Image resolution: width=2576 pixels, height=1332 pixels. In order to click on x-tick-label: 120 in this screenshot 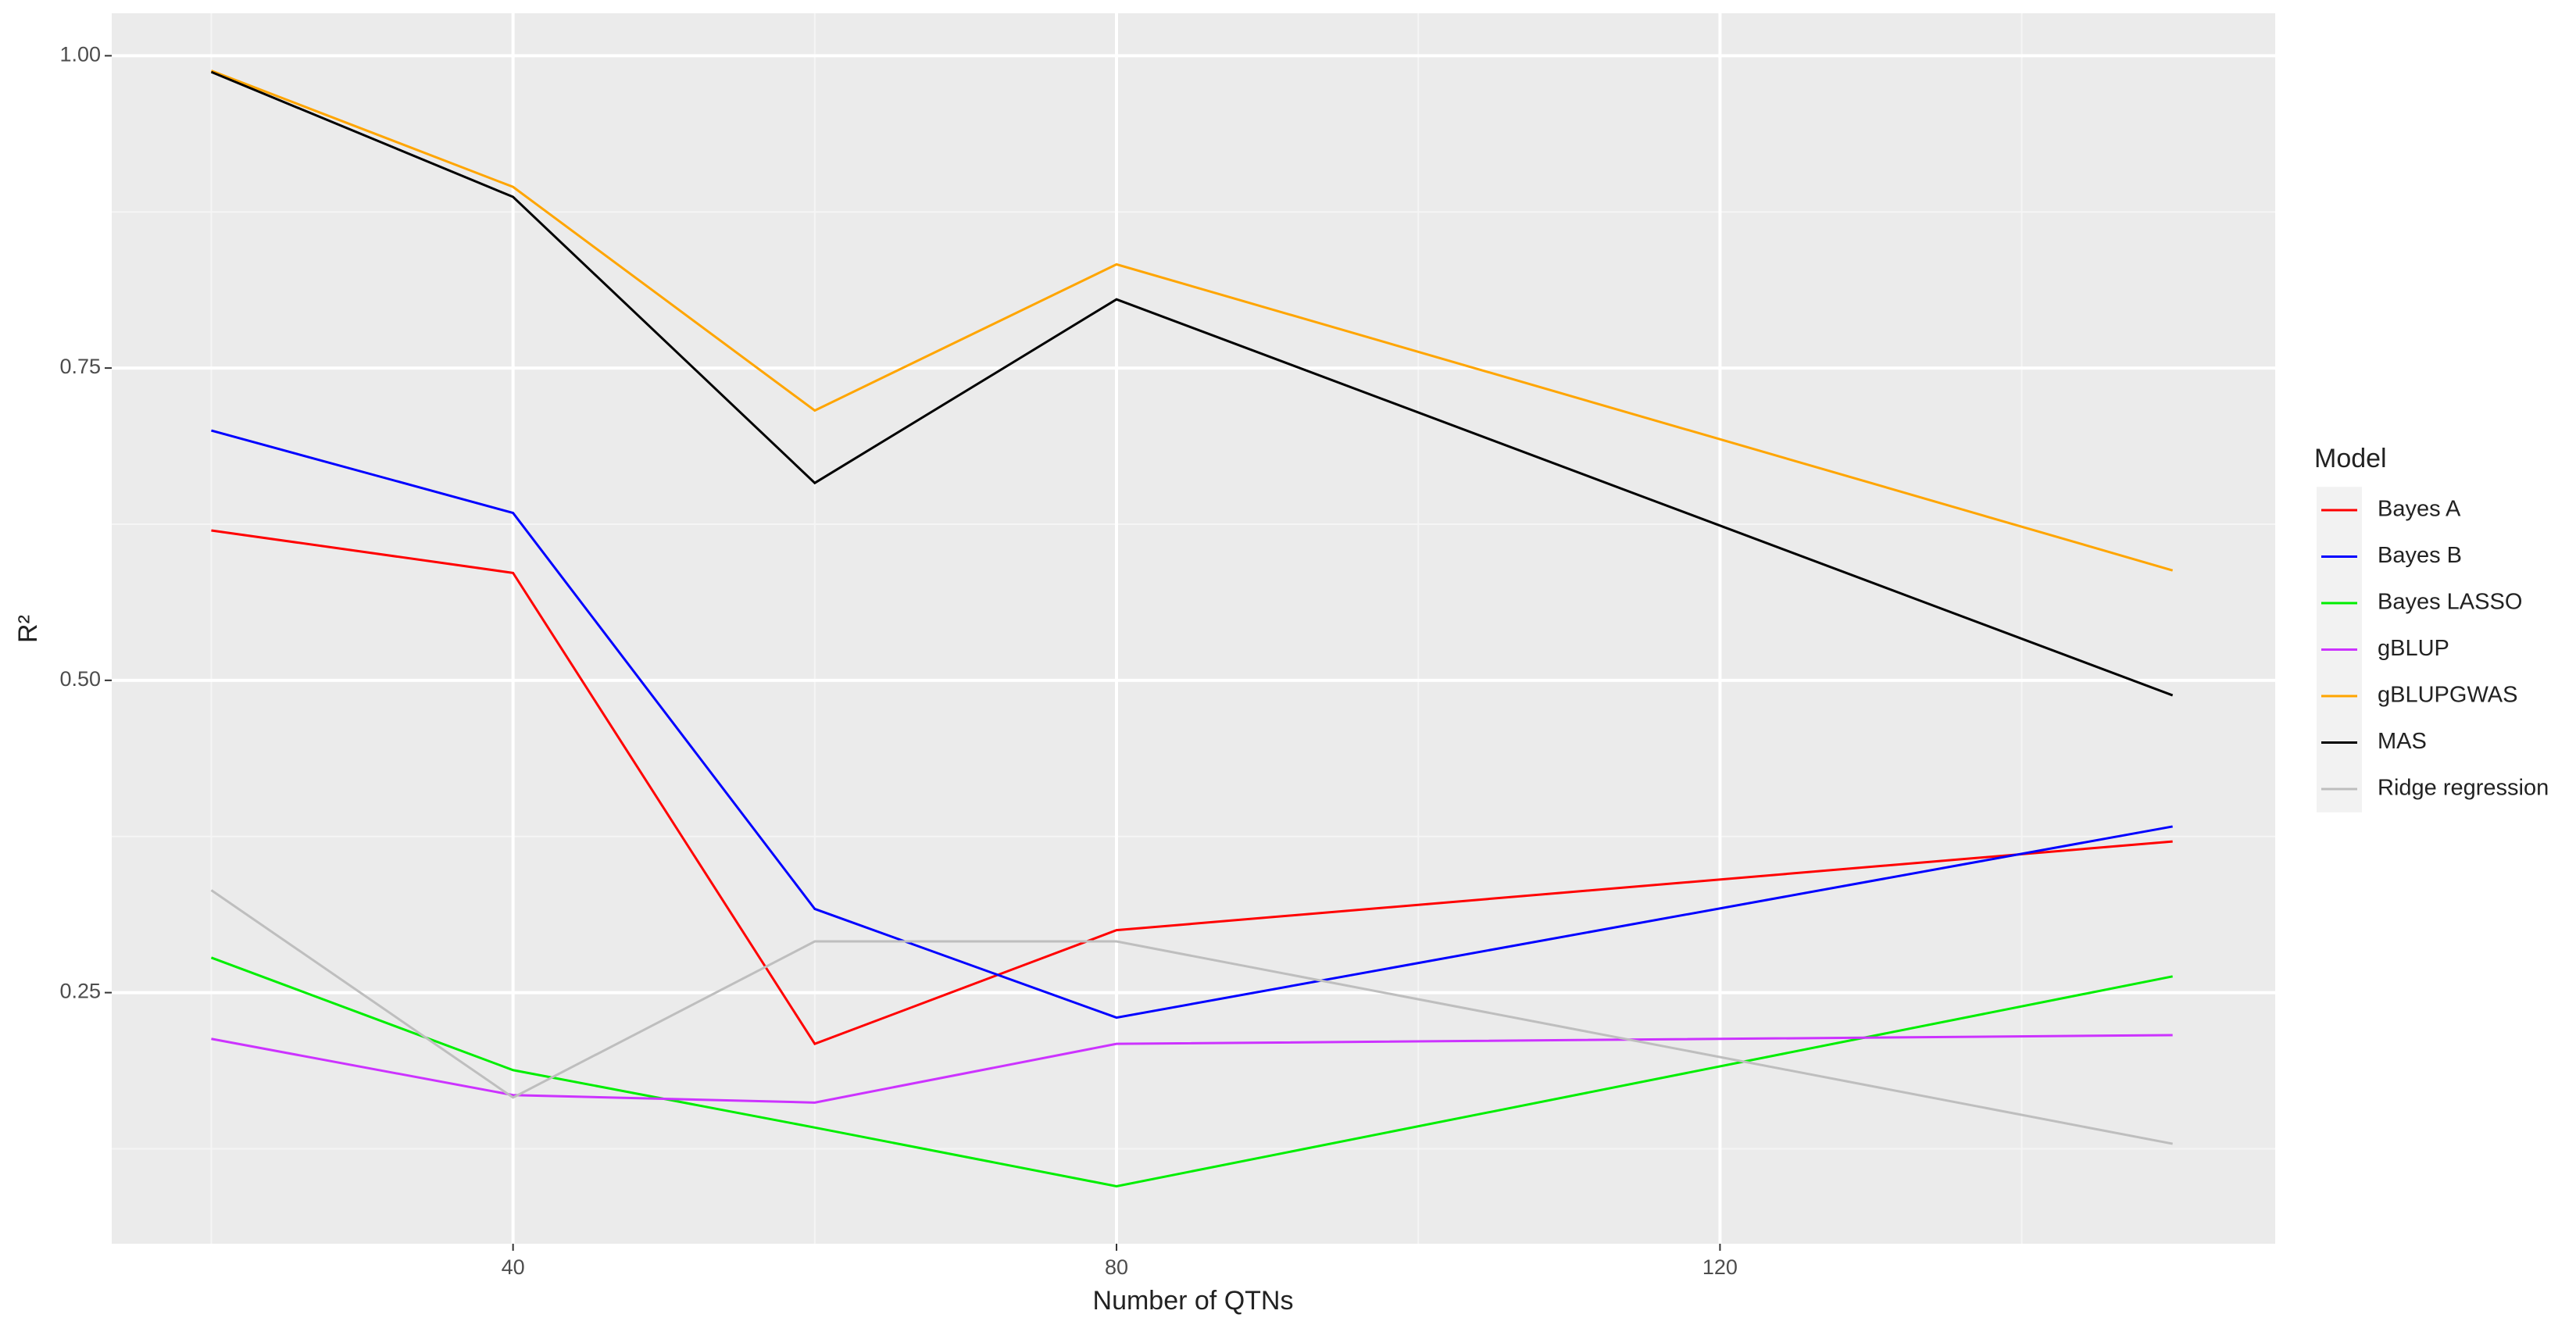, I will do `click(1720, 1267)`.